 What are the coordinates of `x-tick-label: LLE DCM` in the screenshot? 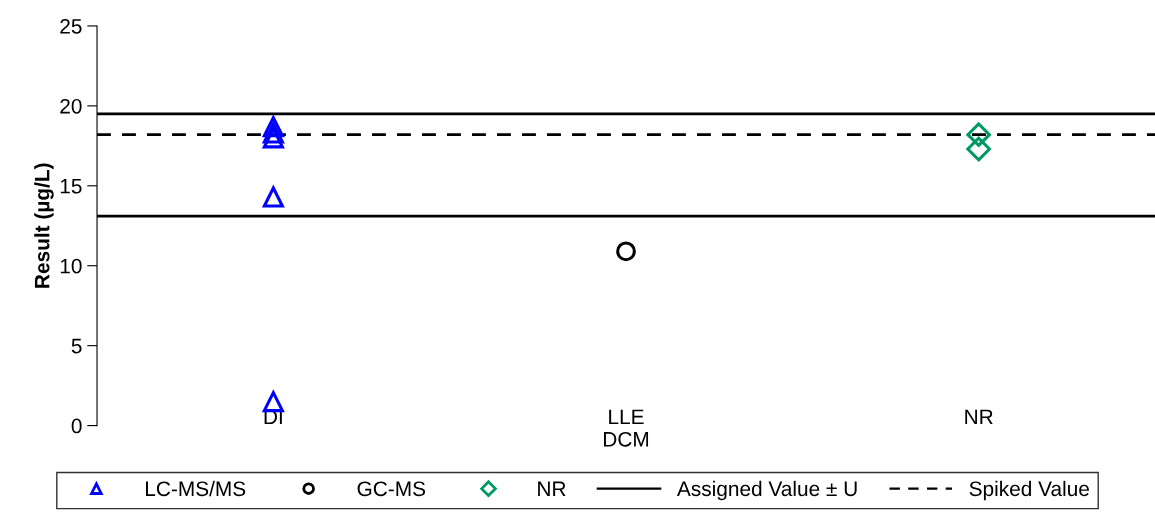 It's located at (626, 428).